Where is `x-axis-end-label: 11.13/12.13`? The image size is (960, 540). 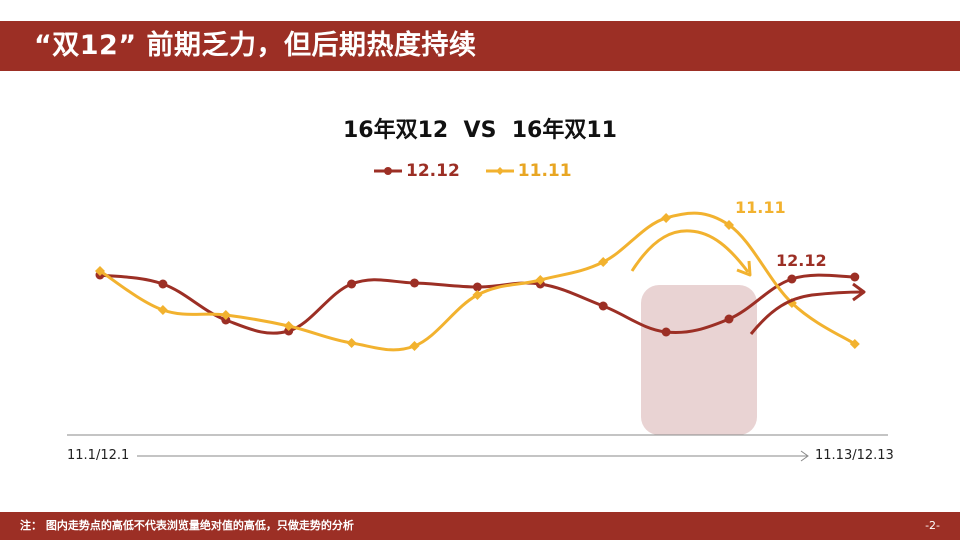
x-axis-end-label: 11.13/12.13 is located at coordinates (854, 455).